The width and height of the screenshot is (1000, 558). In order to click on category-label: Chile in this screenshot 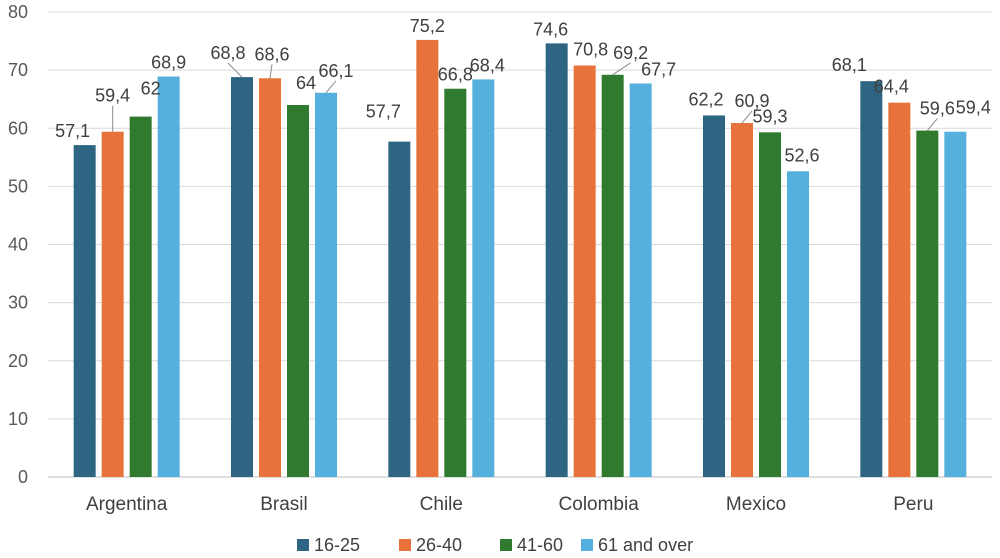, I will do `click(441, 504)`.